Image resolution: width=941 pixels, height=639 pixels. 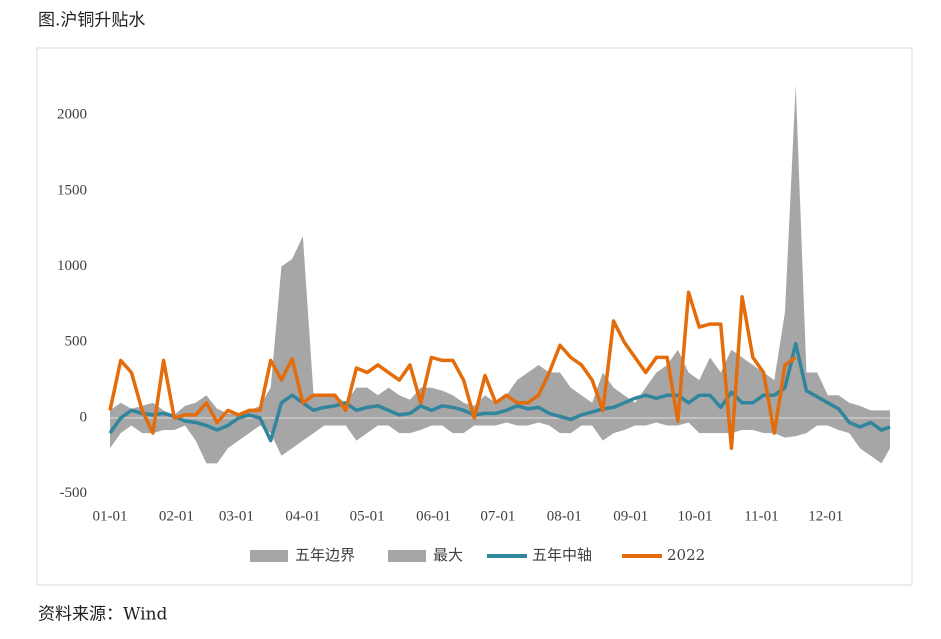 I want to click on y-tick-label: 0, so click(x=84, y=417).